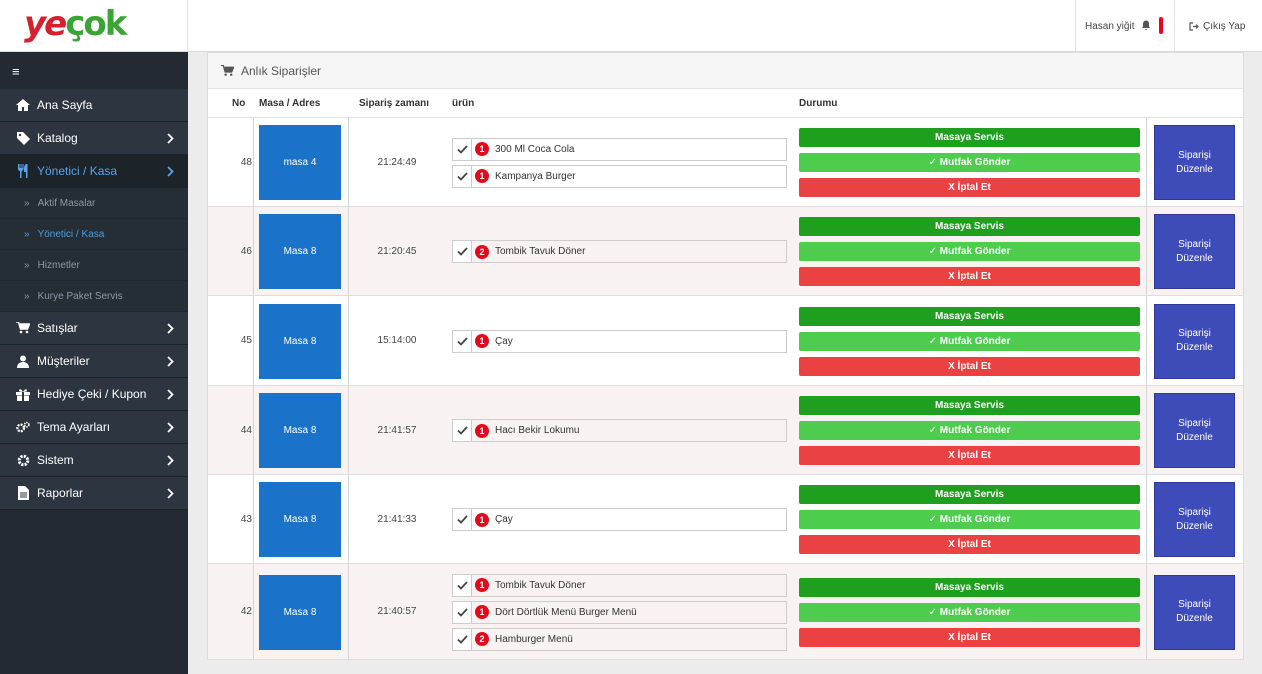 The width and height of the screenshot is (1262, 674). Describe the element at coordinates (94, 105) in the screenshot. I see `sidebar-item-ana-sayfa: Ana Sayfa` at that location.